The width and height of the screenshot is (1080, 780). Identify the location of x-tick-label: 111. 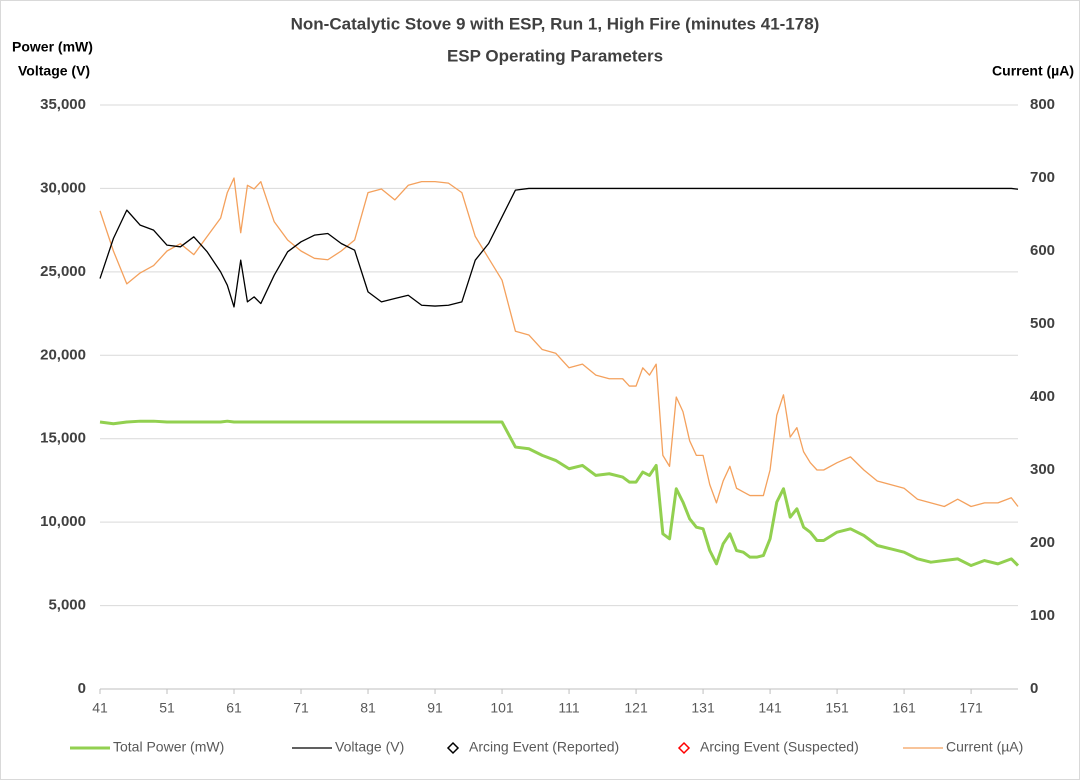
(568, 708).